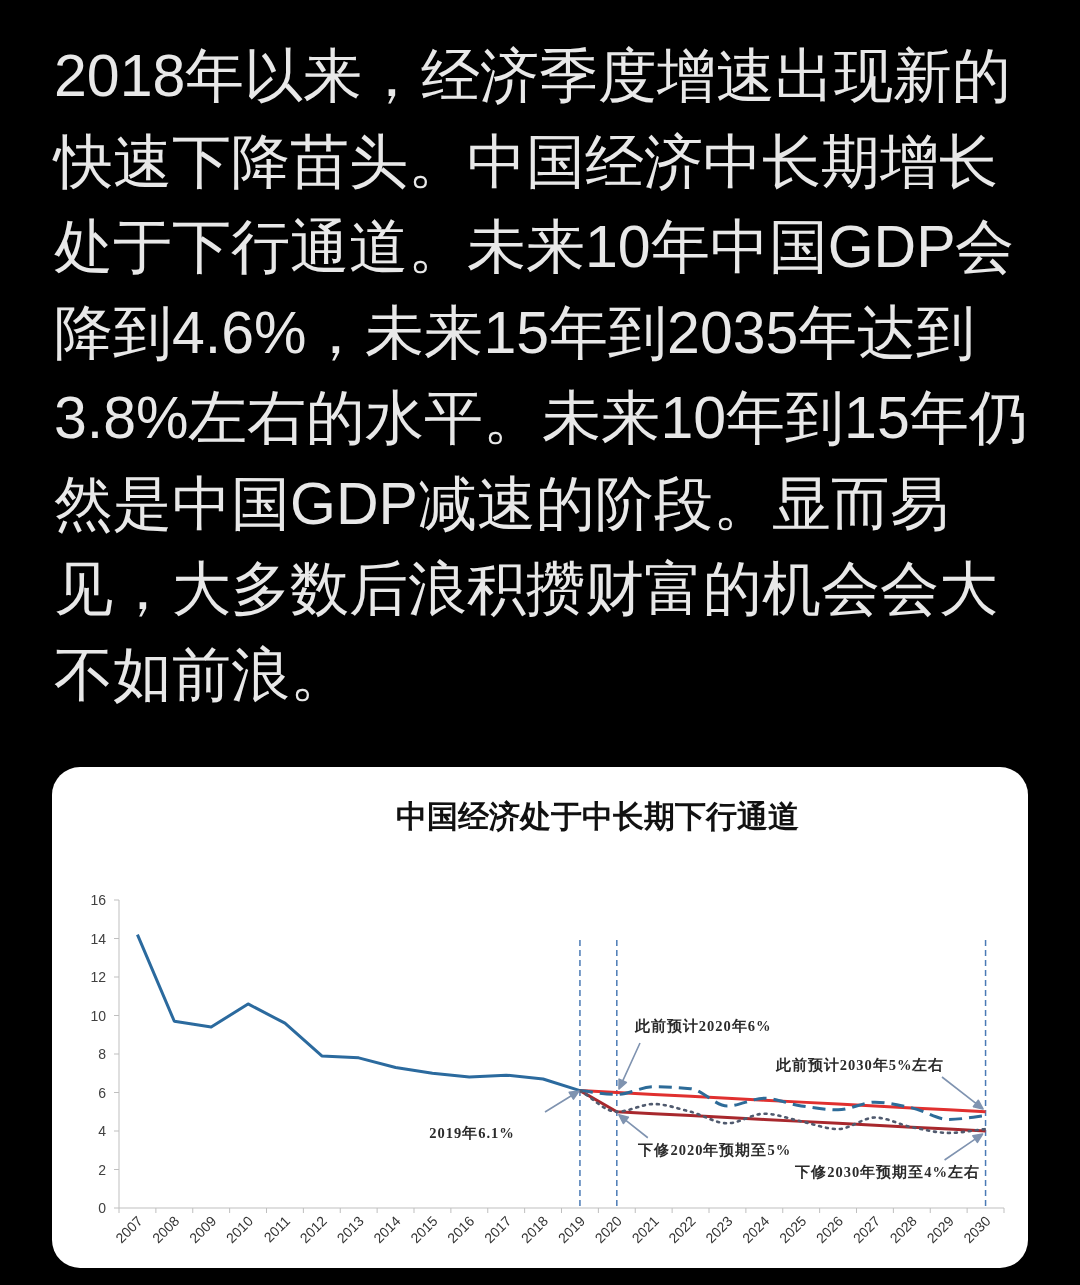  Describe the element at coordinates (102, 1169) in the screenshot. I see `y-tick-label: 2` at that location.